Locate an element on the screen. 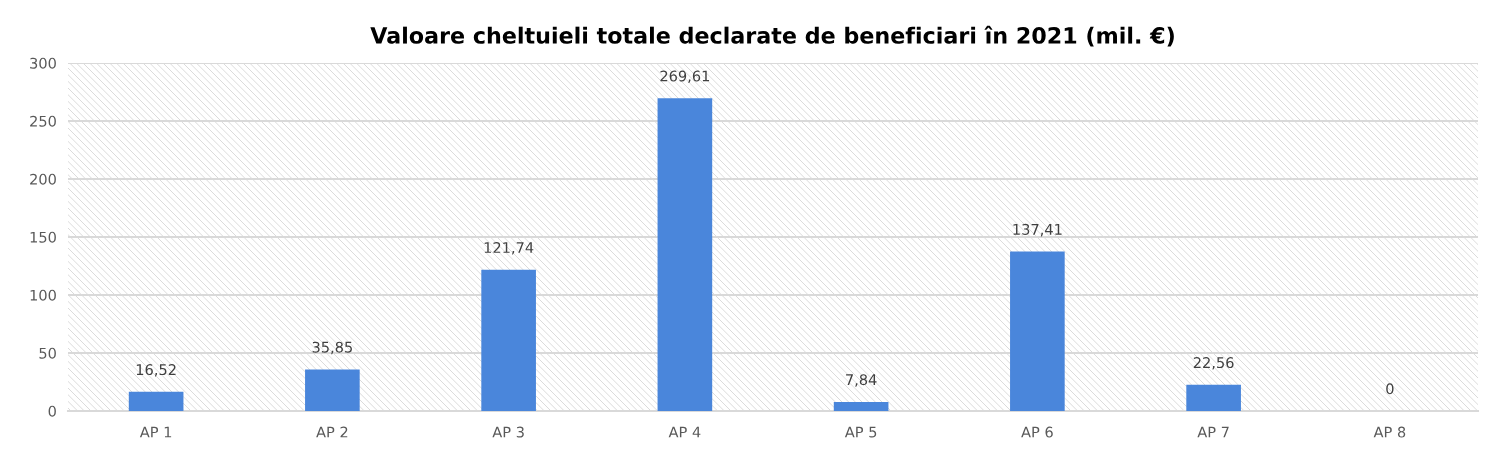 The image size is (1489, 451). data-label: 35,85 is located at coordinates (332, 348).